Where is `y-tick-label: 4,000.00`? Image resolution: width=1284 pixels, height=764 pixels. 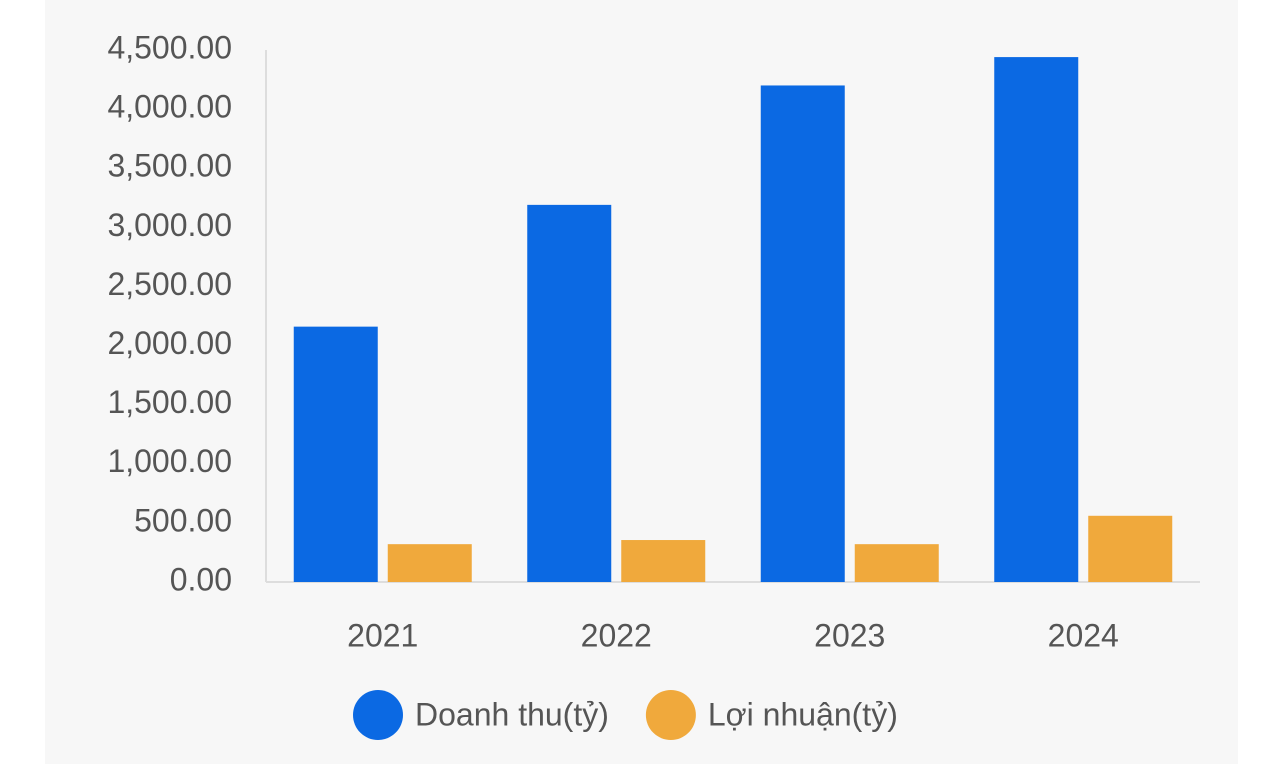
y-tick-label: 4,000.00 is located at coordinates (169, 107).